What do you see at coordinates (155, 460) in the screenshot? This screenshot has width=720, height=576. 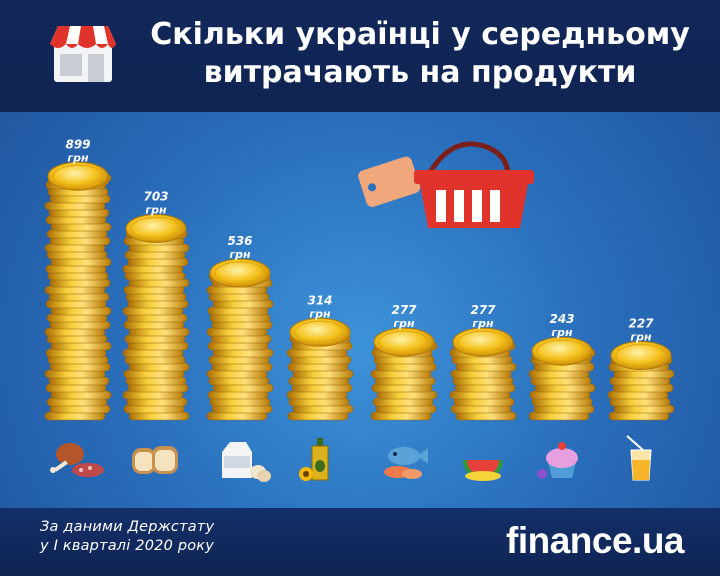 I see `bread-icon` at bounding box center [155, 460].